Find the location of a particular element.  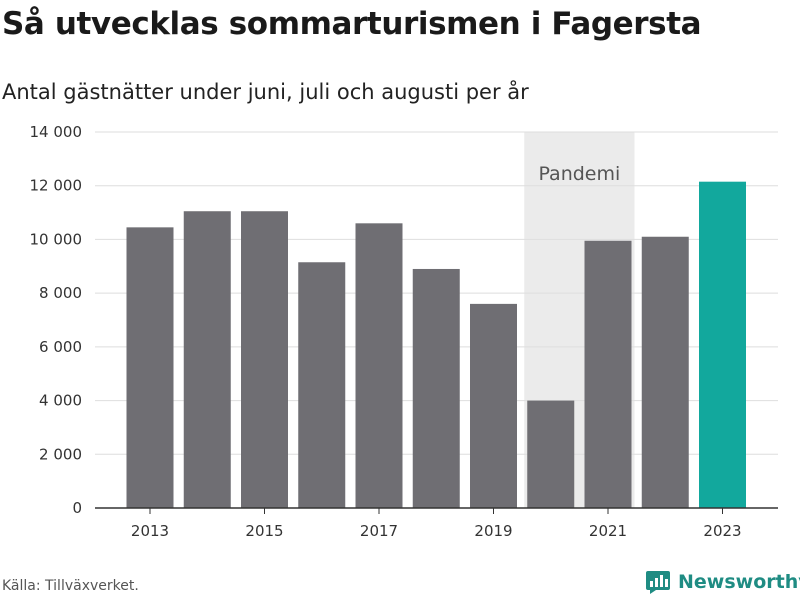

y-tick-label: 12 000 is located at coordinates (56, 186).